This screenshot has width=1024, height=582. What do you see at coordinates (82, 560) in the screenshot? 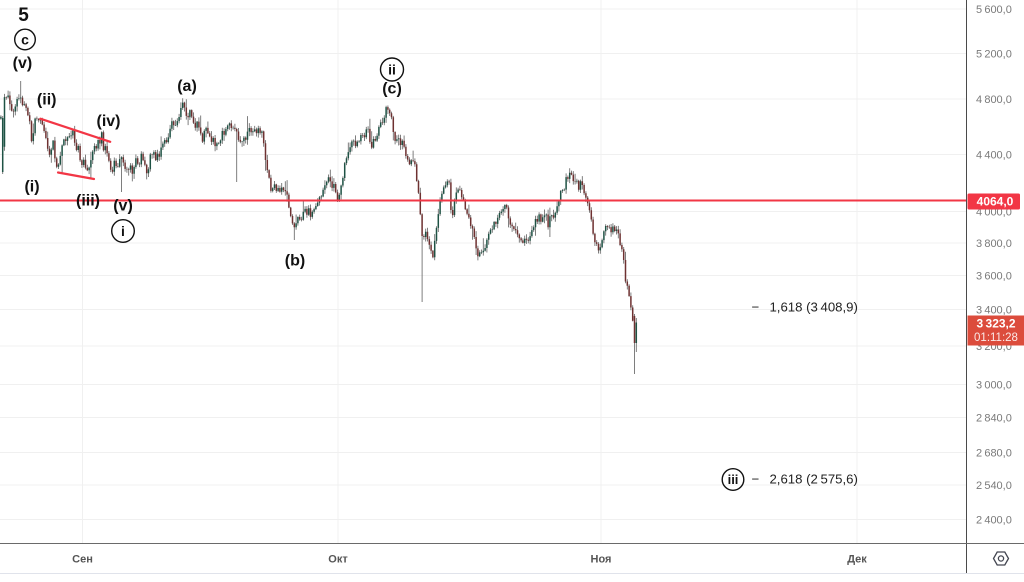
I see `svg-text: Сен` at bounding box center [82, 560].